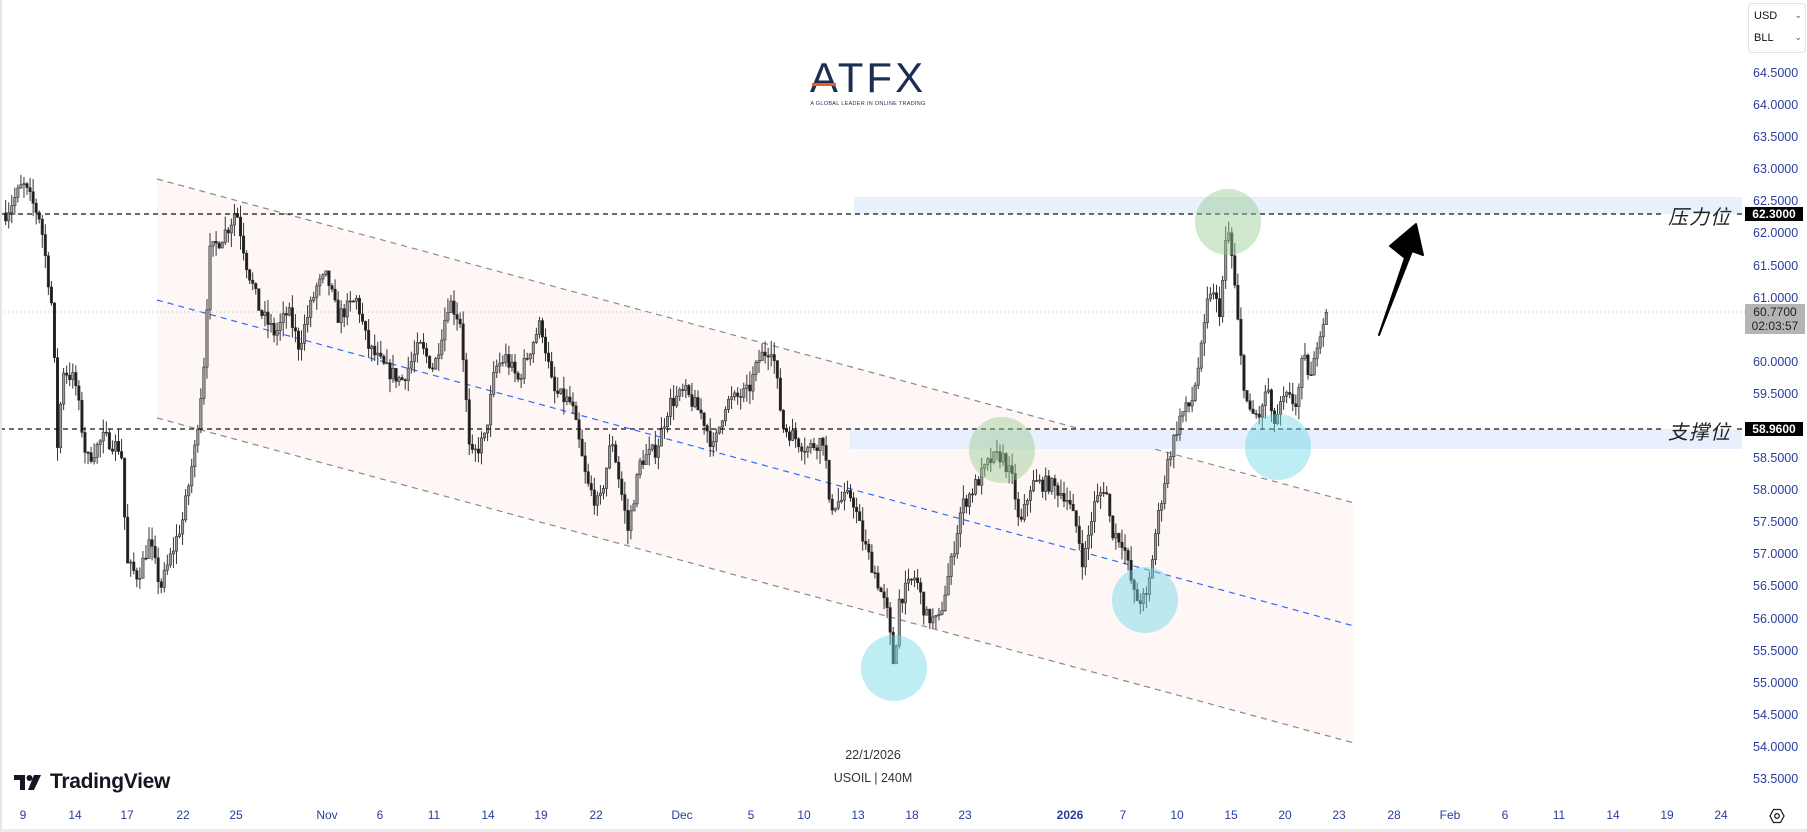 The width and height of the screenshot is (1807, 832). Describe the element at coordinates (1777, 816) in the screenshot. I see `settings-icon` at that location.